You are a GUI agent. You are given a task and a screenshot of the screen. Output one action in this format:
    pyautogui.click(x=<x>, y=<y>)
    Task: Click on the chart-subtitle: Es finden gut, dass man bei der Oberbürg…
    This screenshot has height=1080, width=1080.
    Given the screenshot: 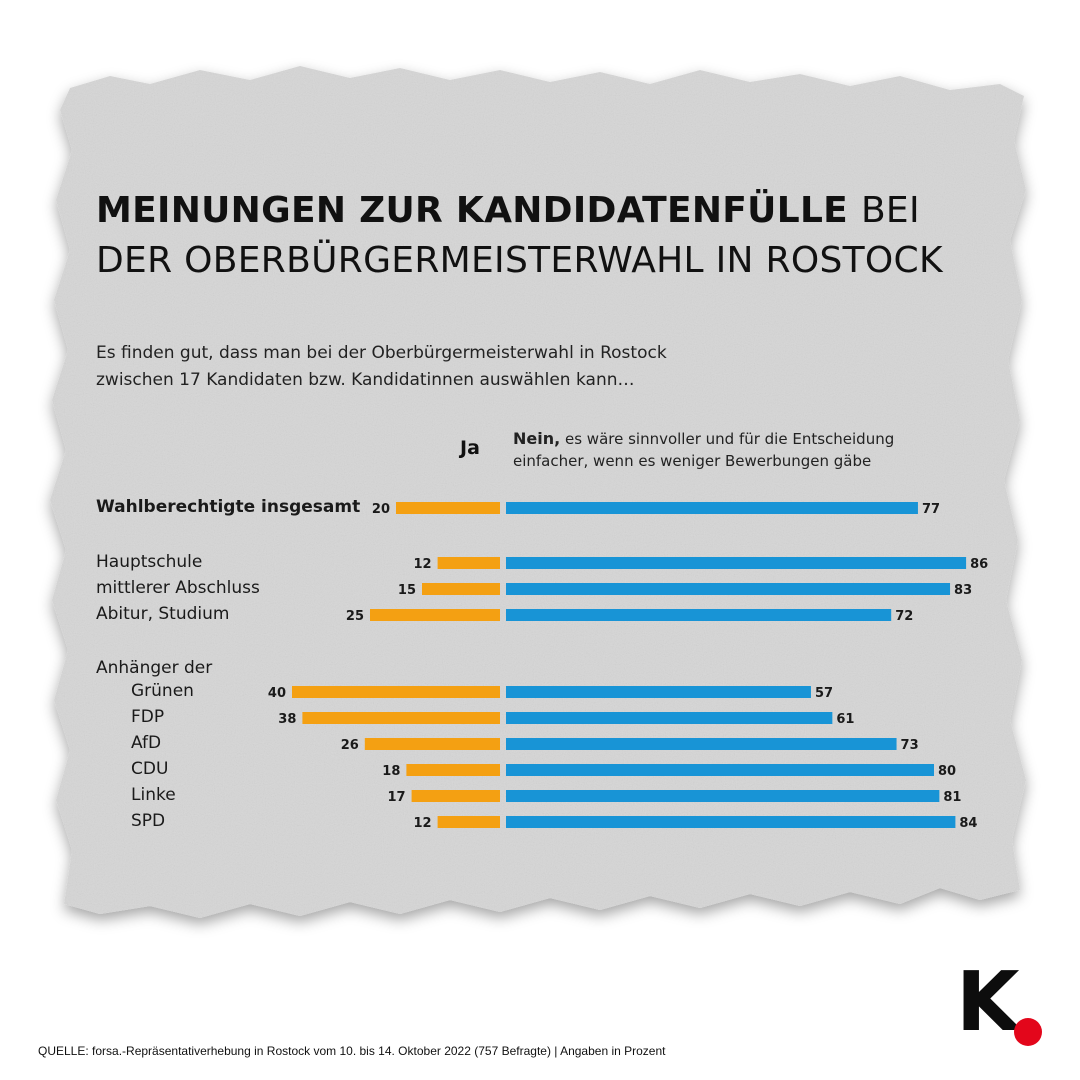 What is the action you would take?
    pyautogui.click(x=476, y=367)
    